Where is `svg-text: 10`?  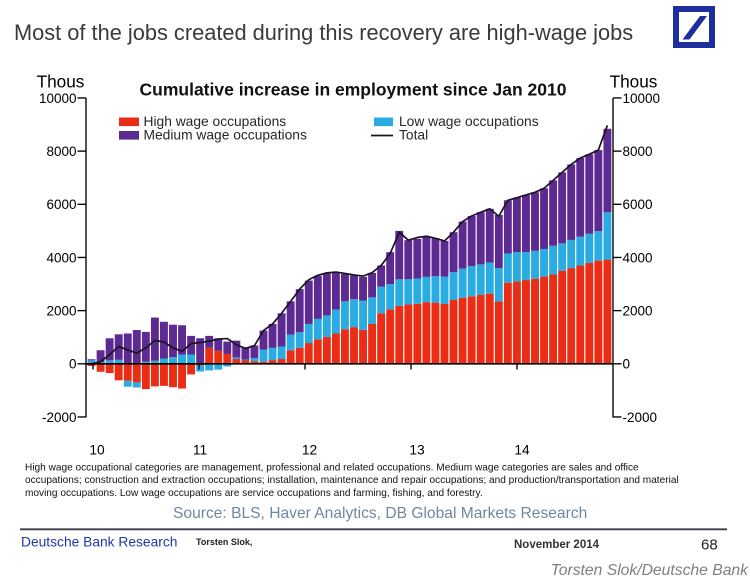
svg-text: 10 is located at coordinates (97, 450).